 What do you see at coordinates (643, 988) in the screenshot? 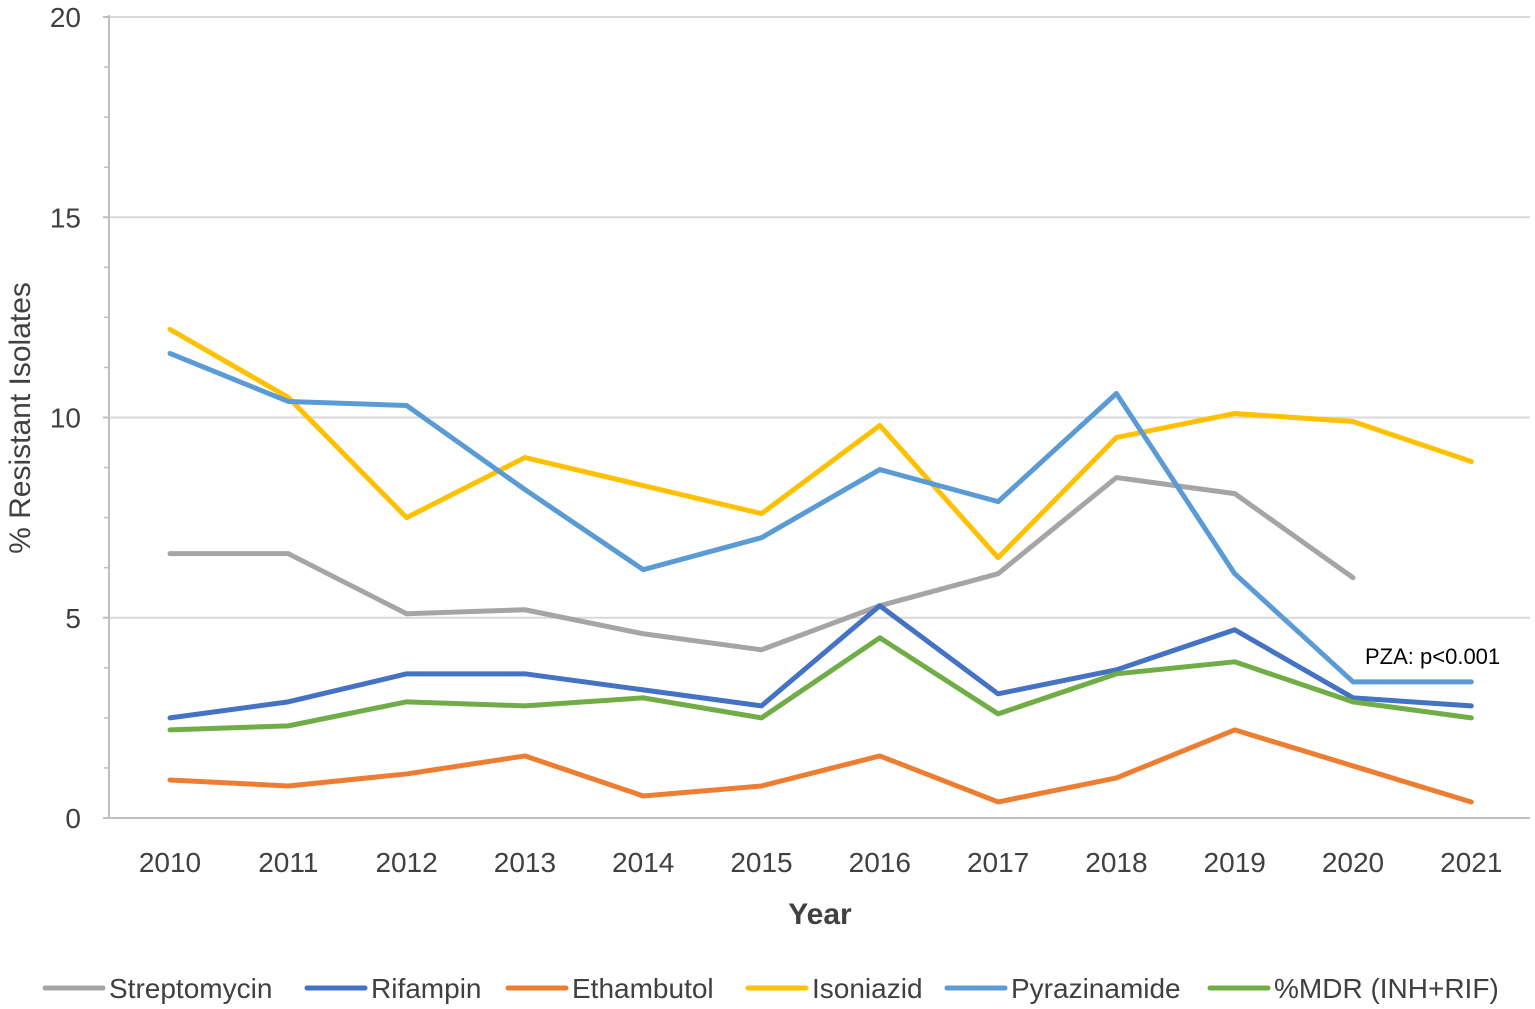
I see `legend-label-ethambutol: Ethambutol` at bounding box center [643, 988].